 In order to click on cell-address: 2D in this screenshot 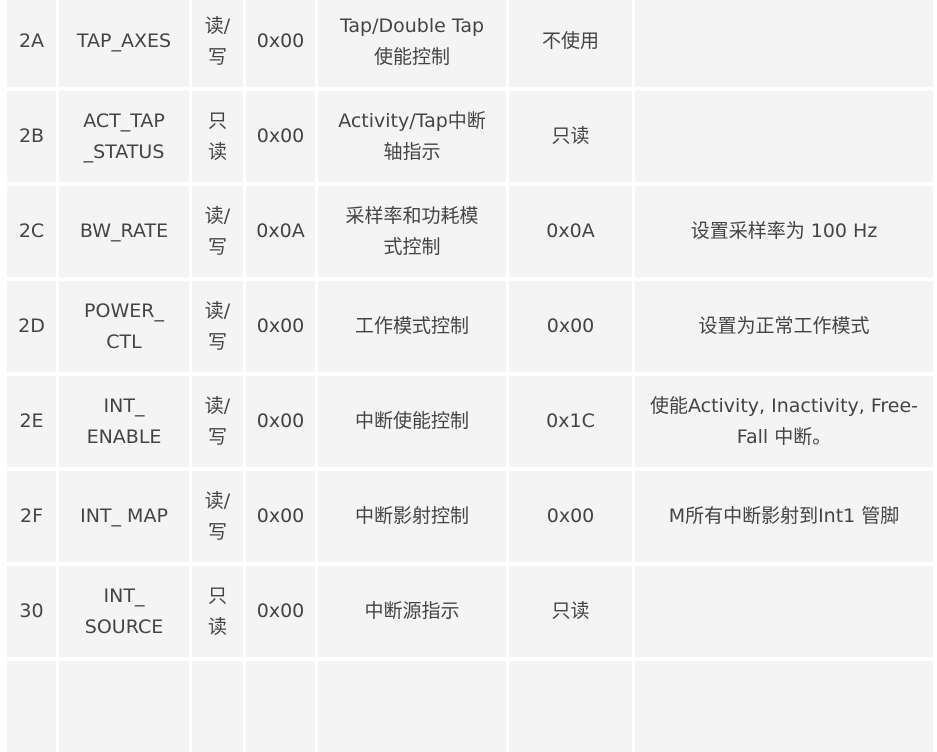, I will do `click(31, 326)`.